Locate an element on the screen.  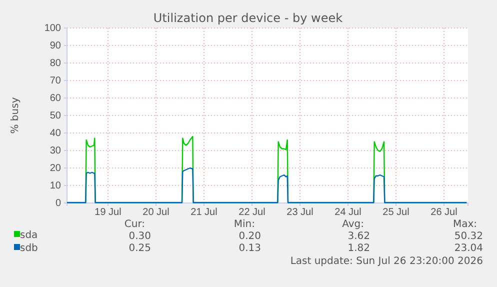
text: 0.13 is located at coordinates (249, 248).